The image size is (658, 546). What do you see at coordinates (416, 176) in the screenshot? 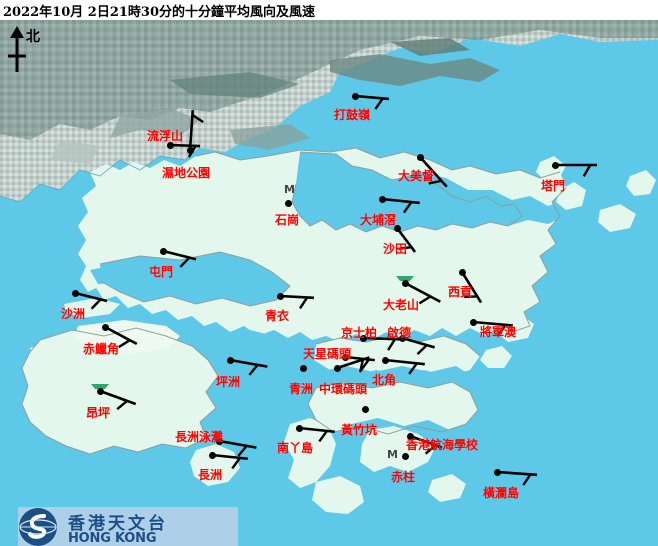
I see `station-label: 大美督` at bounding box center [416, 176].